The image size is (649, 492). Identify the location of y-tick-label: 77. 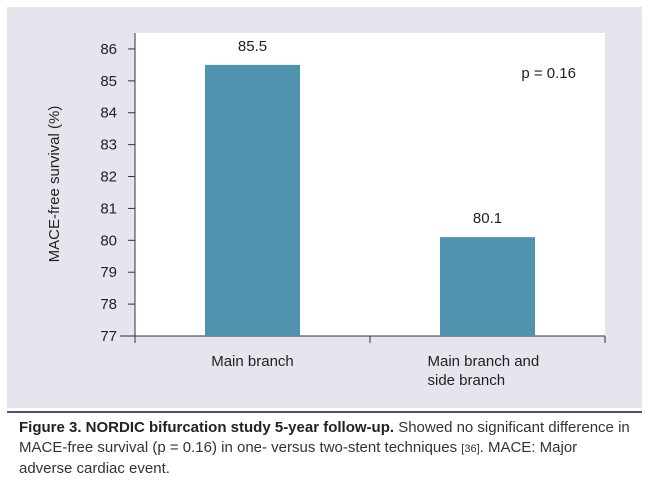
(108, 336).